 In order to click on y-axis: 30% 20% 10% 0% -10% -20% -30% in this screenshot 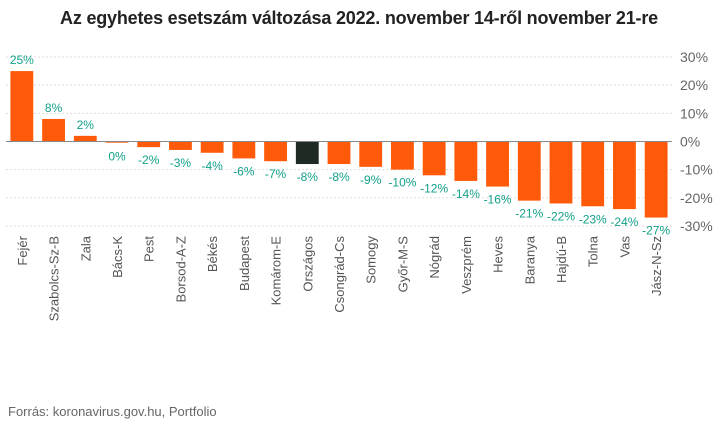, I will do `click(696, 141)`.